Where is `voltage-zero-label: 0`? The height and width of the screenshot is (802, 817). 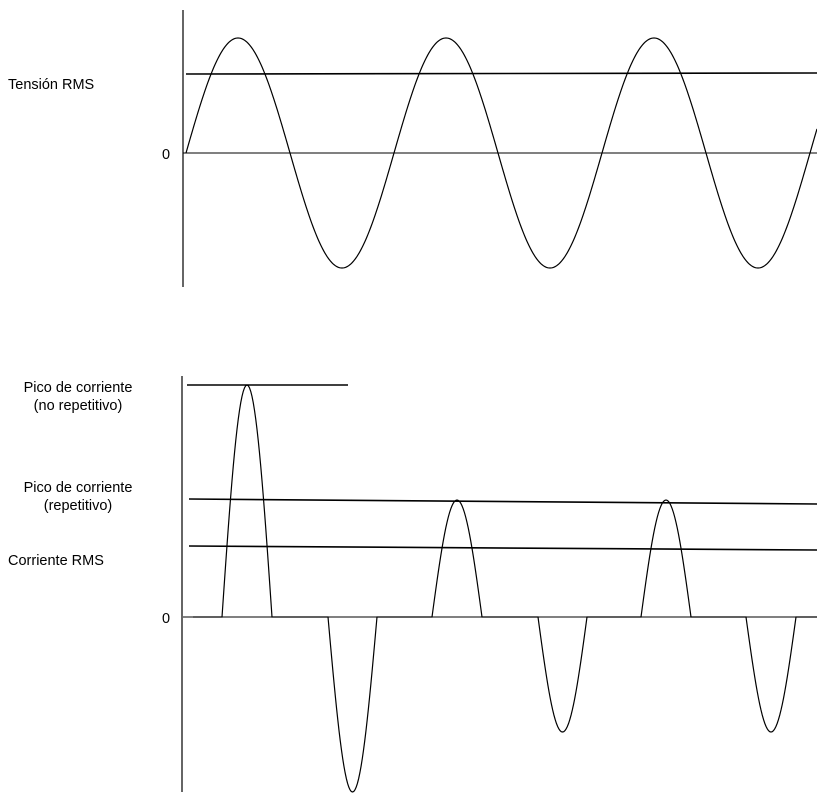 voltage-zero-label: 0 is located at coordinates (166, 155).